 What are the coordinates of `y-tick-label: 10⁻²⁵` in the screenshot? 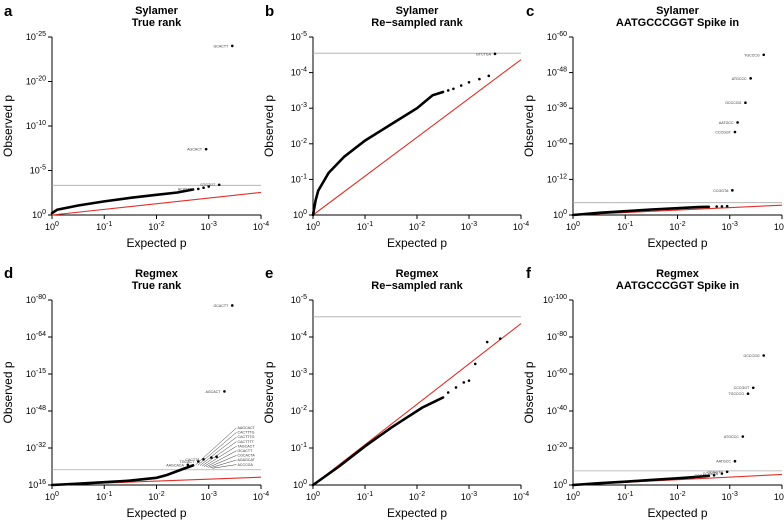 It's located at (36, 36).